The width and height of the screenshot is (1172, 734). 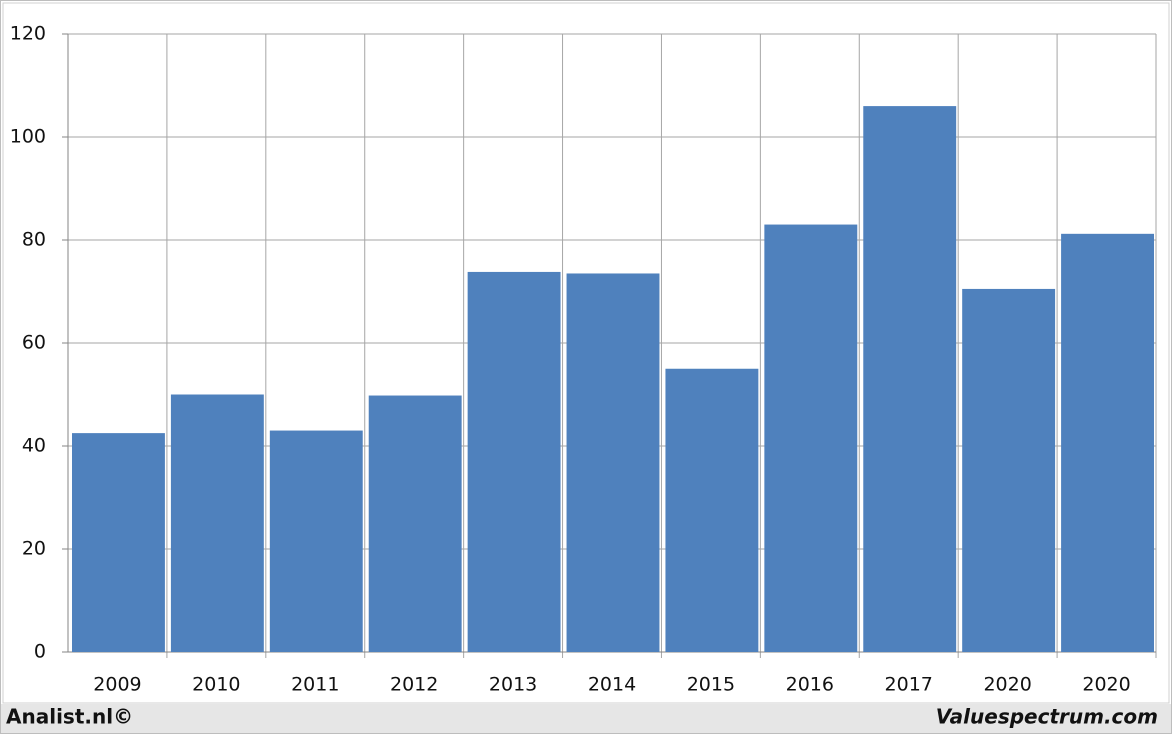 I want to click on y-tick-label: 40, so click(x=34, y=446).